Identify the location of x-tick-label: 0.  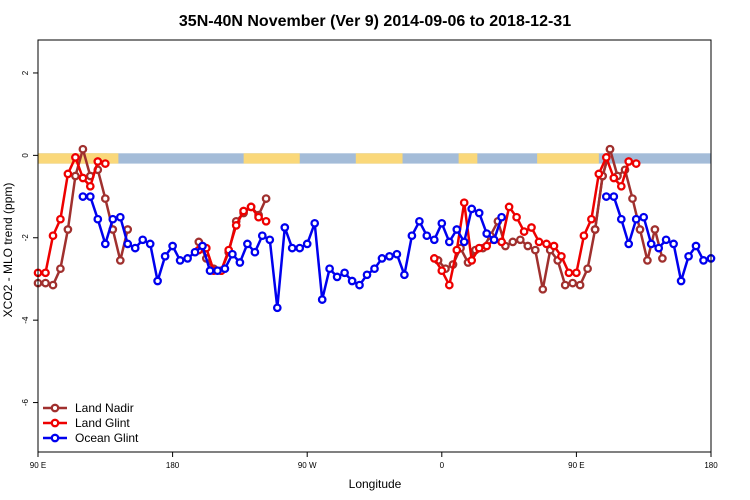
(442, 465).